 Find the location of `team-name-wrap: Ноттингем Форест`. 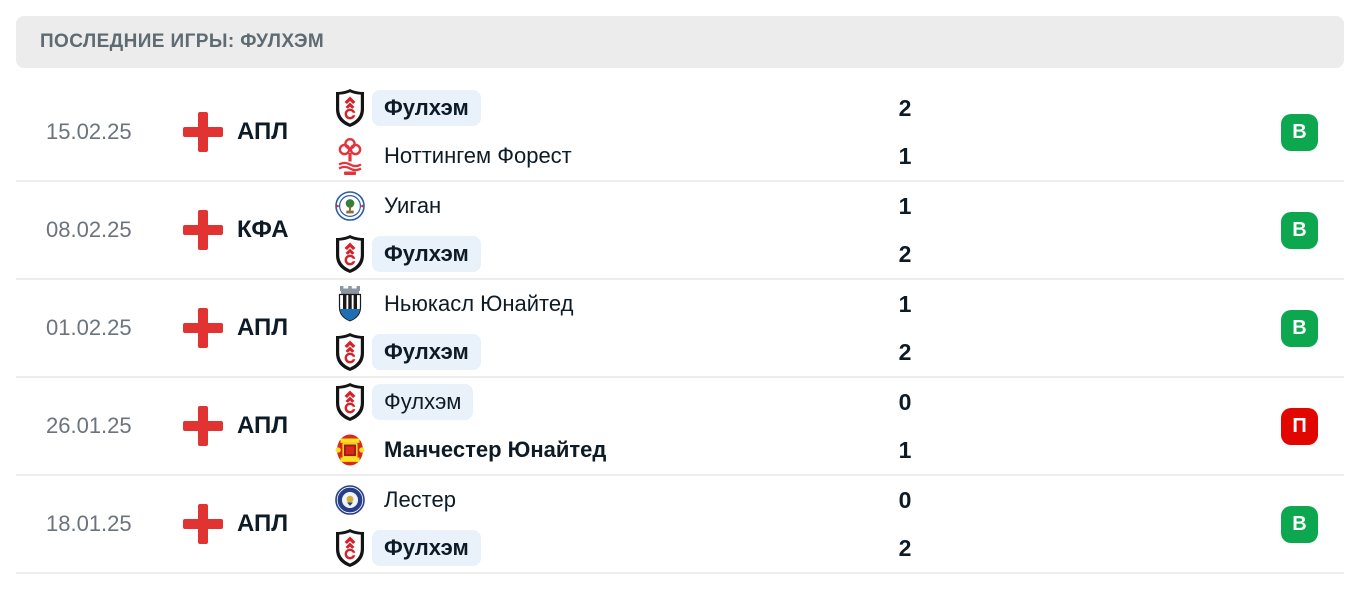

team-name-wrap: Ноттингем Форест is located at coordinates (625, 156).